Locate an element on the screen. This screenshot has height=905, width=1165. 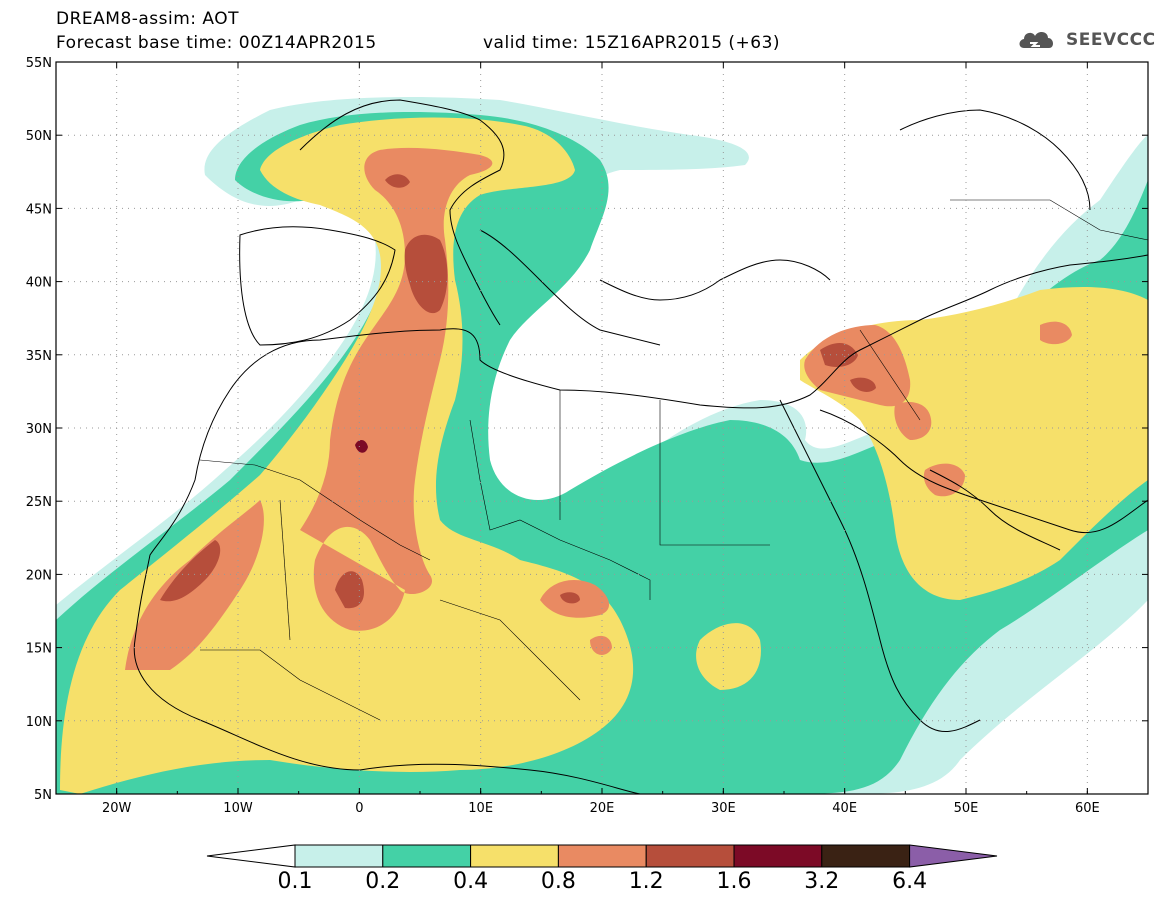
valid-time: valid time: 15Z16APR2015 (+63) is located at coordinates (632, 43).